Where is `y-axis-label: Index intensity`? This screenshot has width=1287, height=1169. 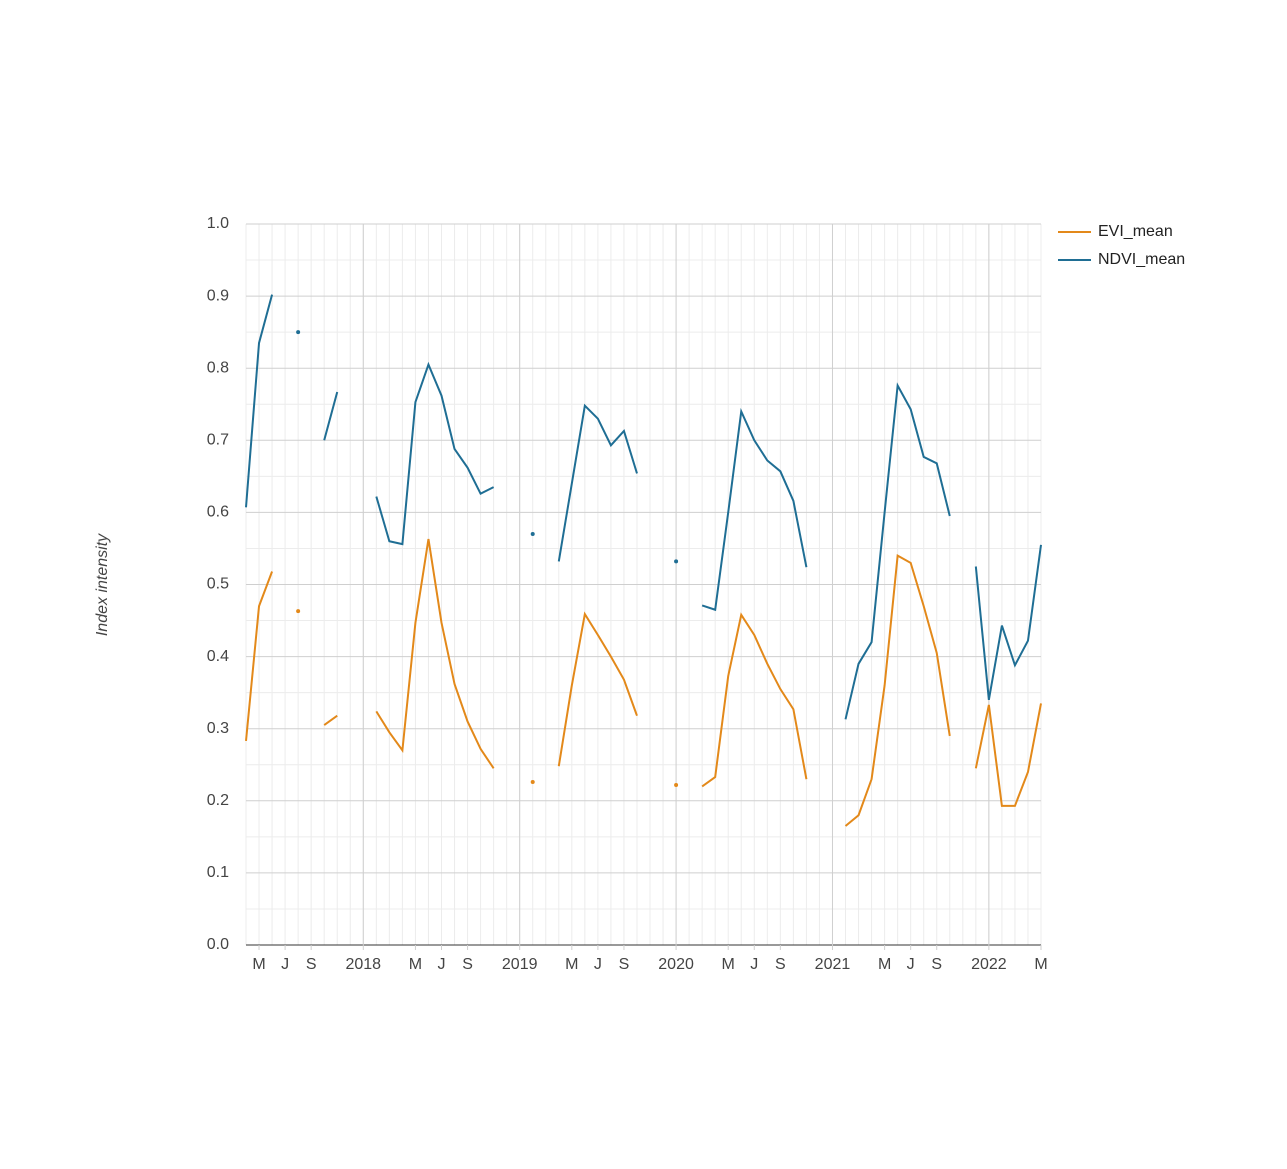
y-axis-label: Index intensity is located at coordinates (102, 584).